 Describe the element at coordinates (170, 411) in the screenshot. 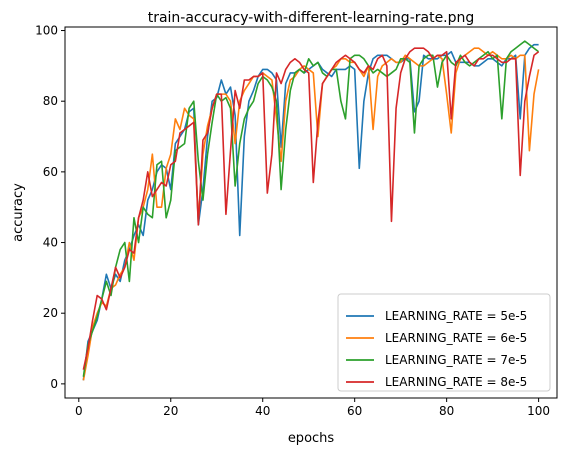

I see `x-tick-label: 20` at that location.